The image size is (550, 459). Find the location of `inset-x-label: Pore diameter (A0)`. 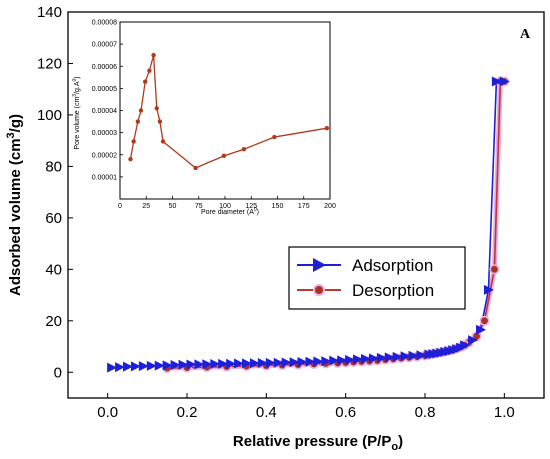

inset-x-label: Pore diameter (A0) is located at coordinates (230, 211).